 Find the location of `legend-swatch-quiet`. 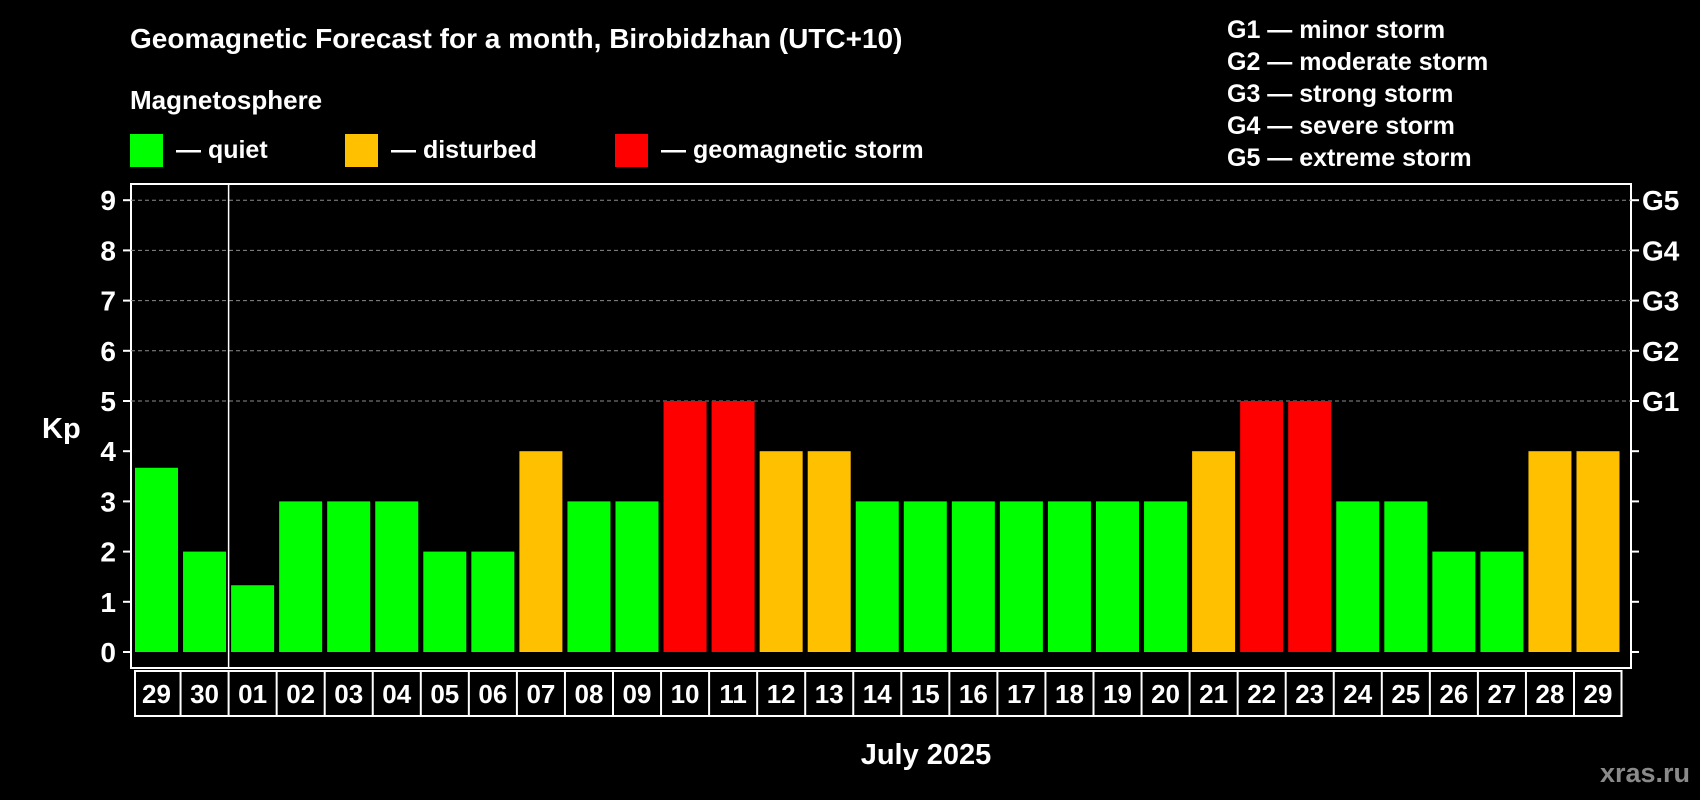

legend-swatch-quiet is located at coordinates (146, 150).